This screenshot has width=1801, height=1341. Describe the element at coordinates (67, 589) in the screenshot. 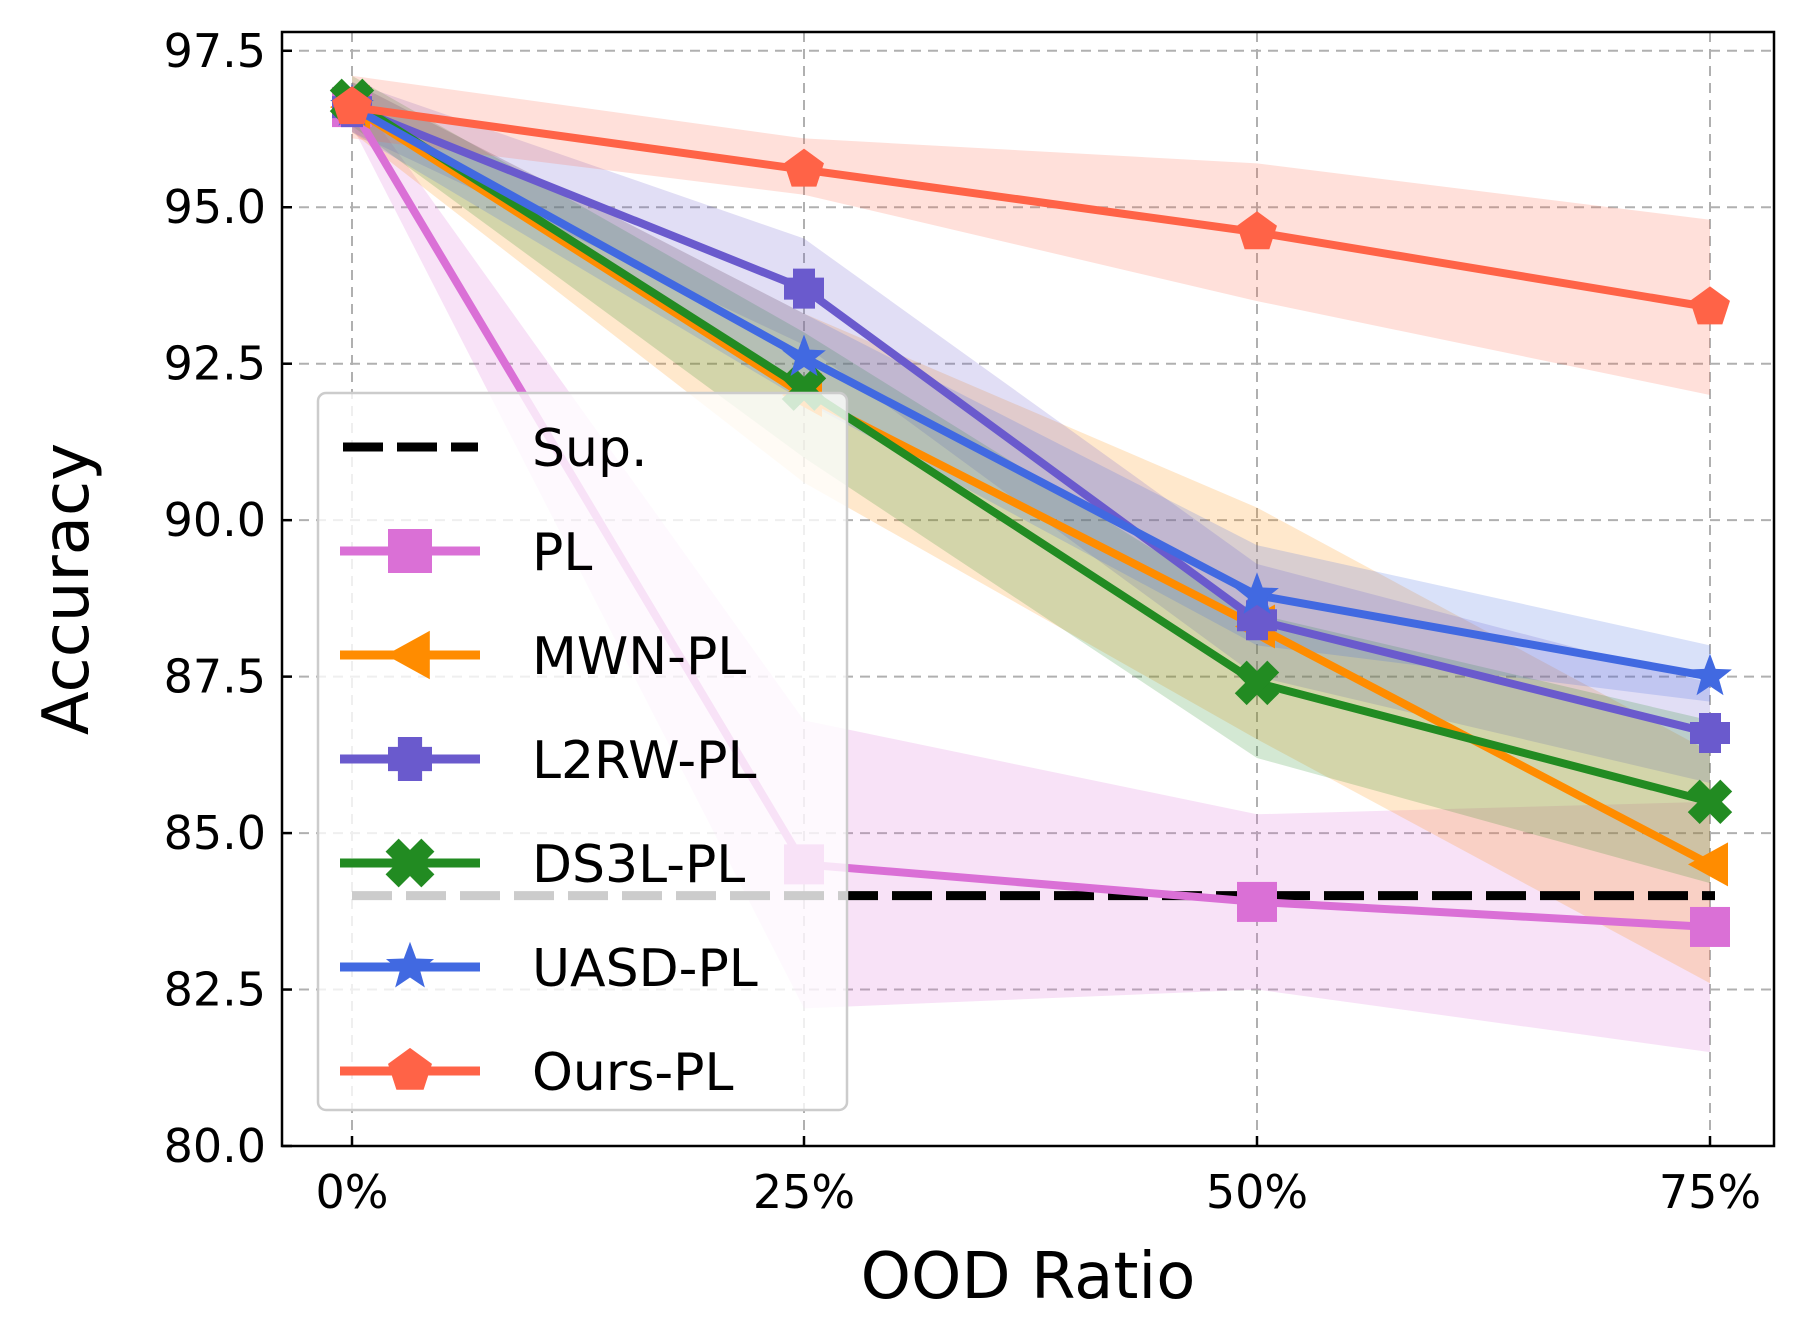

I see `y-axis-label: Accuracy` at that location.